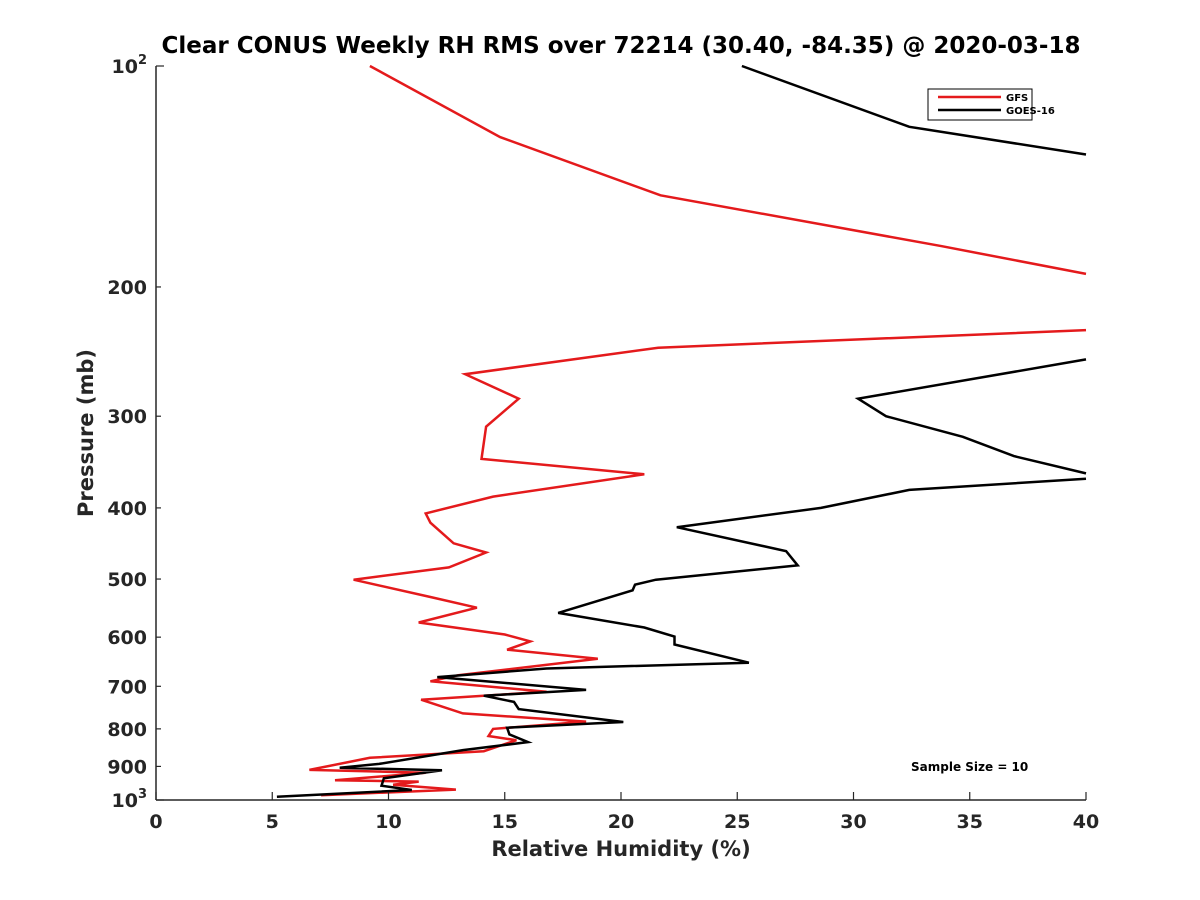 Image resolution: width=1200 pixels, height=900 pixels. Describe the element at coordinates (272, 822) in the screenshot. I see `x-tick-label: 5` at that location.